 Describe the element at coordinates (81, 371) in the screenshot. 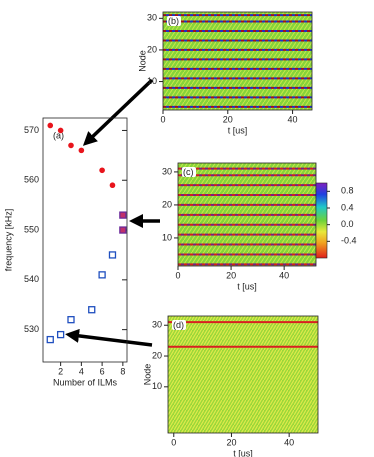

I see `x-tick-label: 4` at that location.